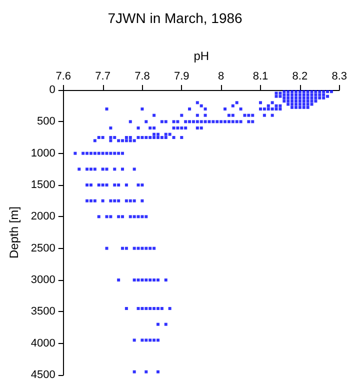  What do you see at coordinates (142, 76) in the screenshot?
I see `x-tick-label: 7.8` at bounding box center [142, 76].